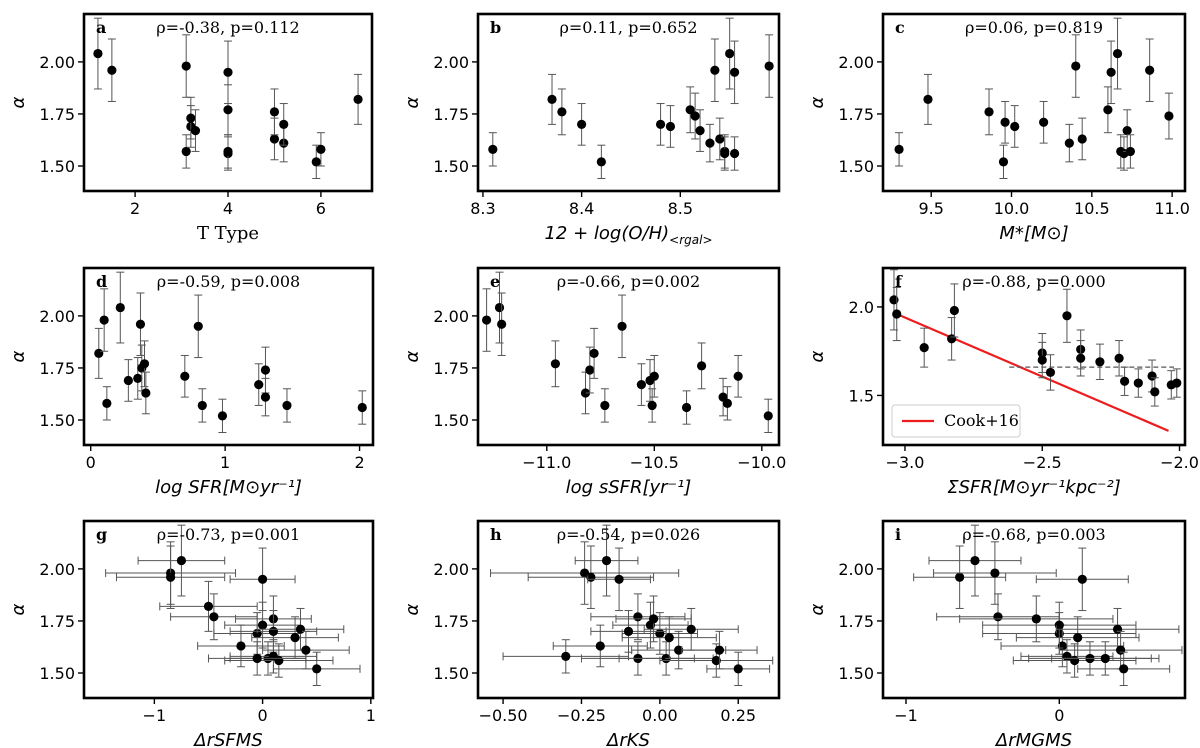 This screenshot has width=1200, height=748. Describe the element at coordinates (495, 281) in the screenshot. I see `panel-letter: e` at that location.